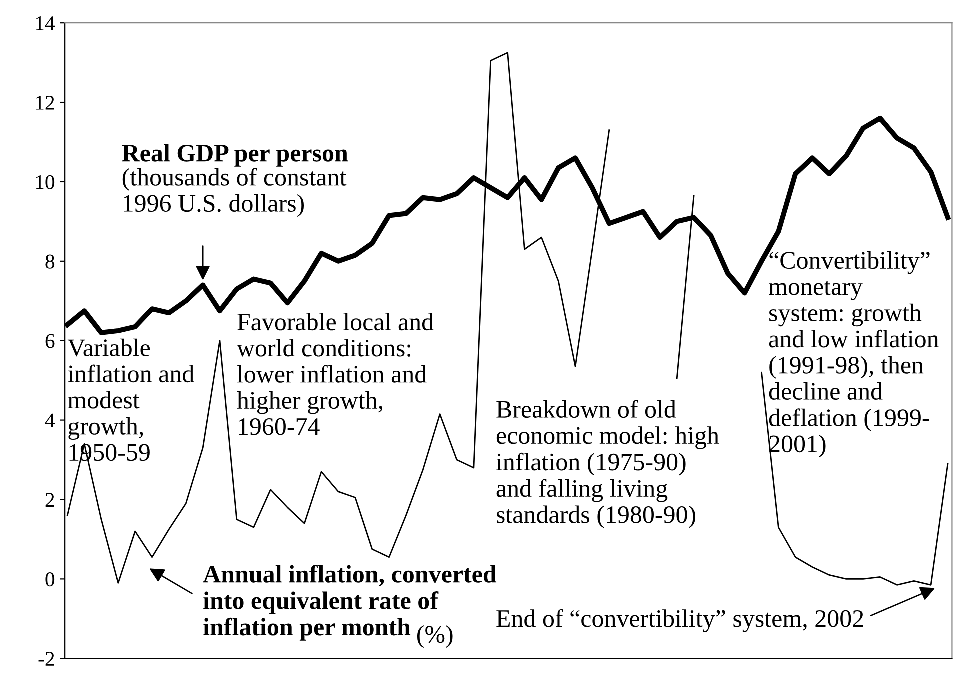 This screenshot has height=679, width=957. I want to click on annotation: Favorable local and world conditions: lower inflation and higher growth, 1960-74, so click(335, 374).